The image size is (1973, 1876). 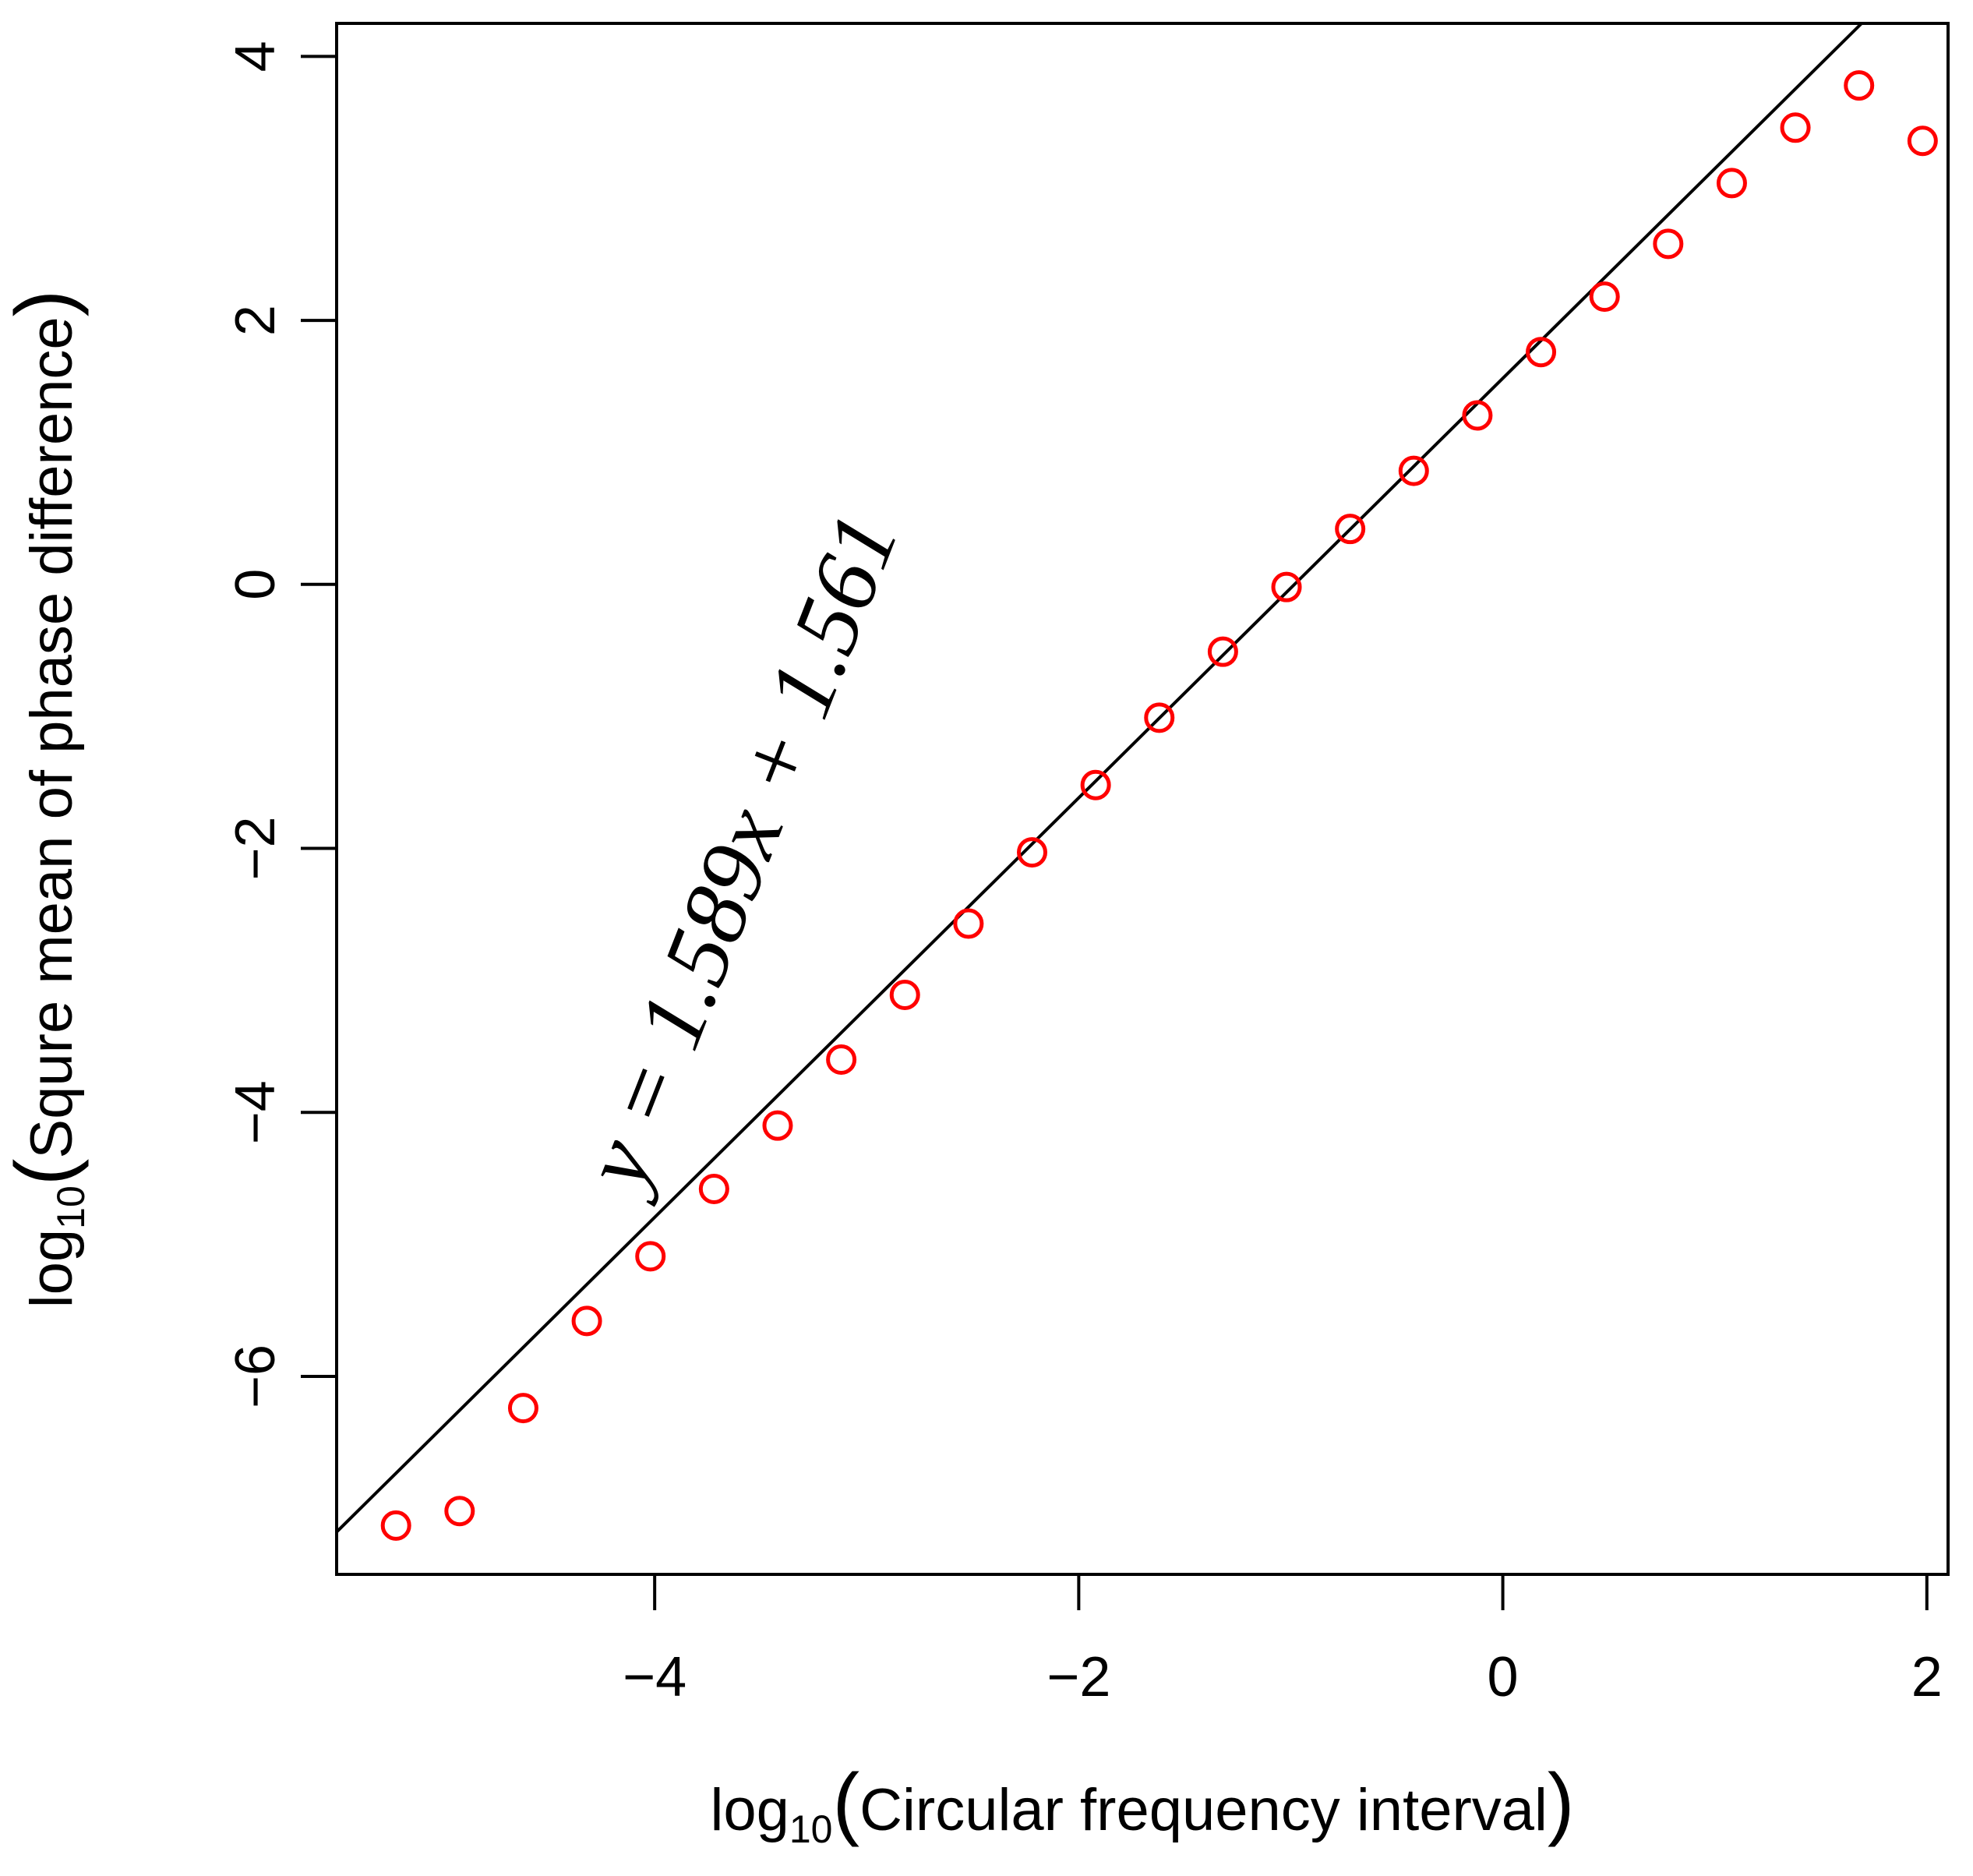 I want to click on x-axis-label-prefix: log, so click(x=749, y=1810).